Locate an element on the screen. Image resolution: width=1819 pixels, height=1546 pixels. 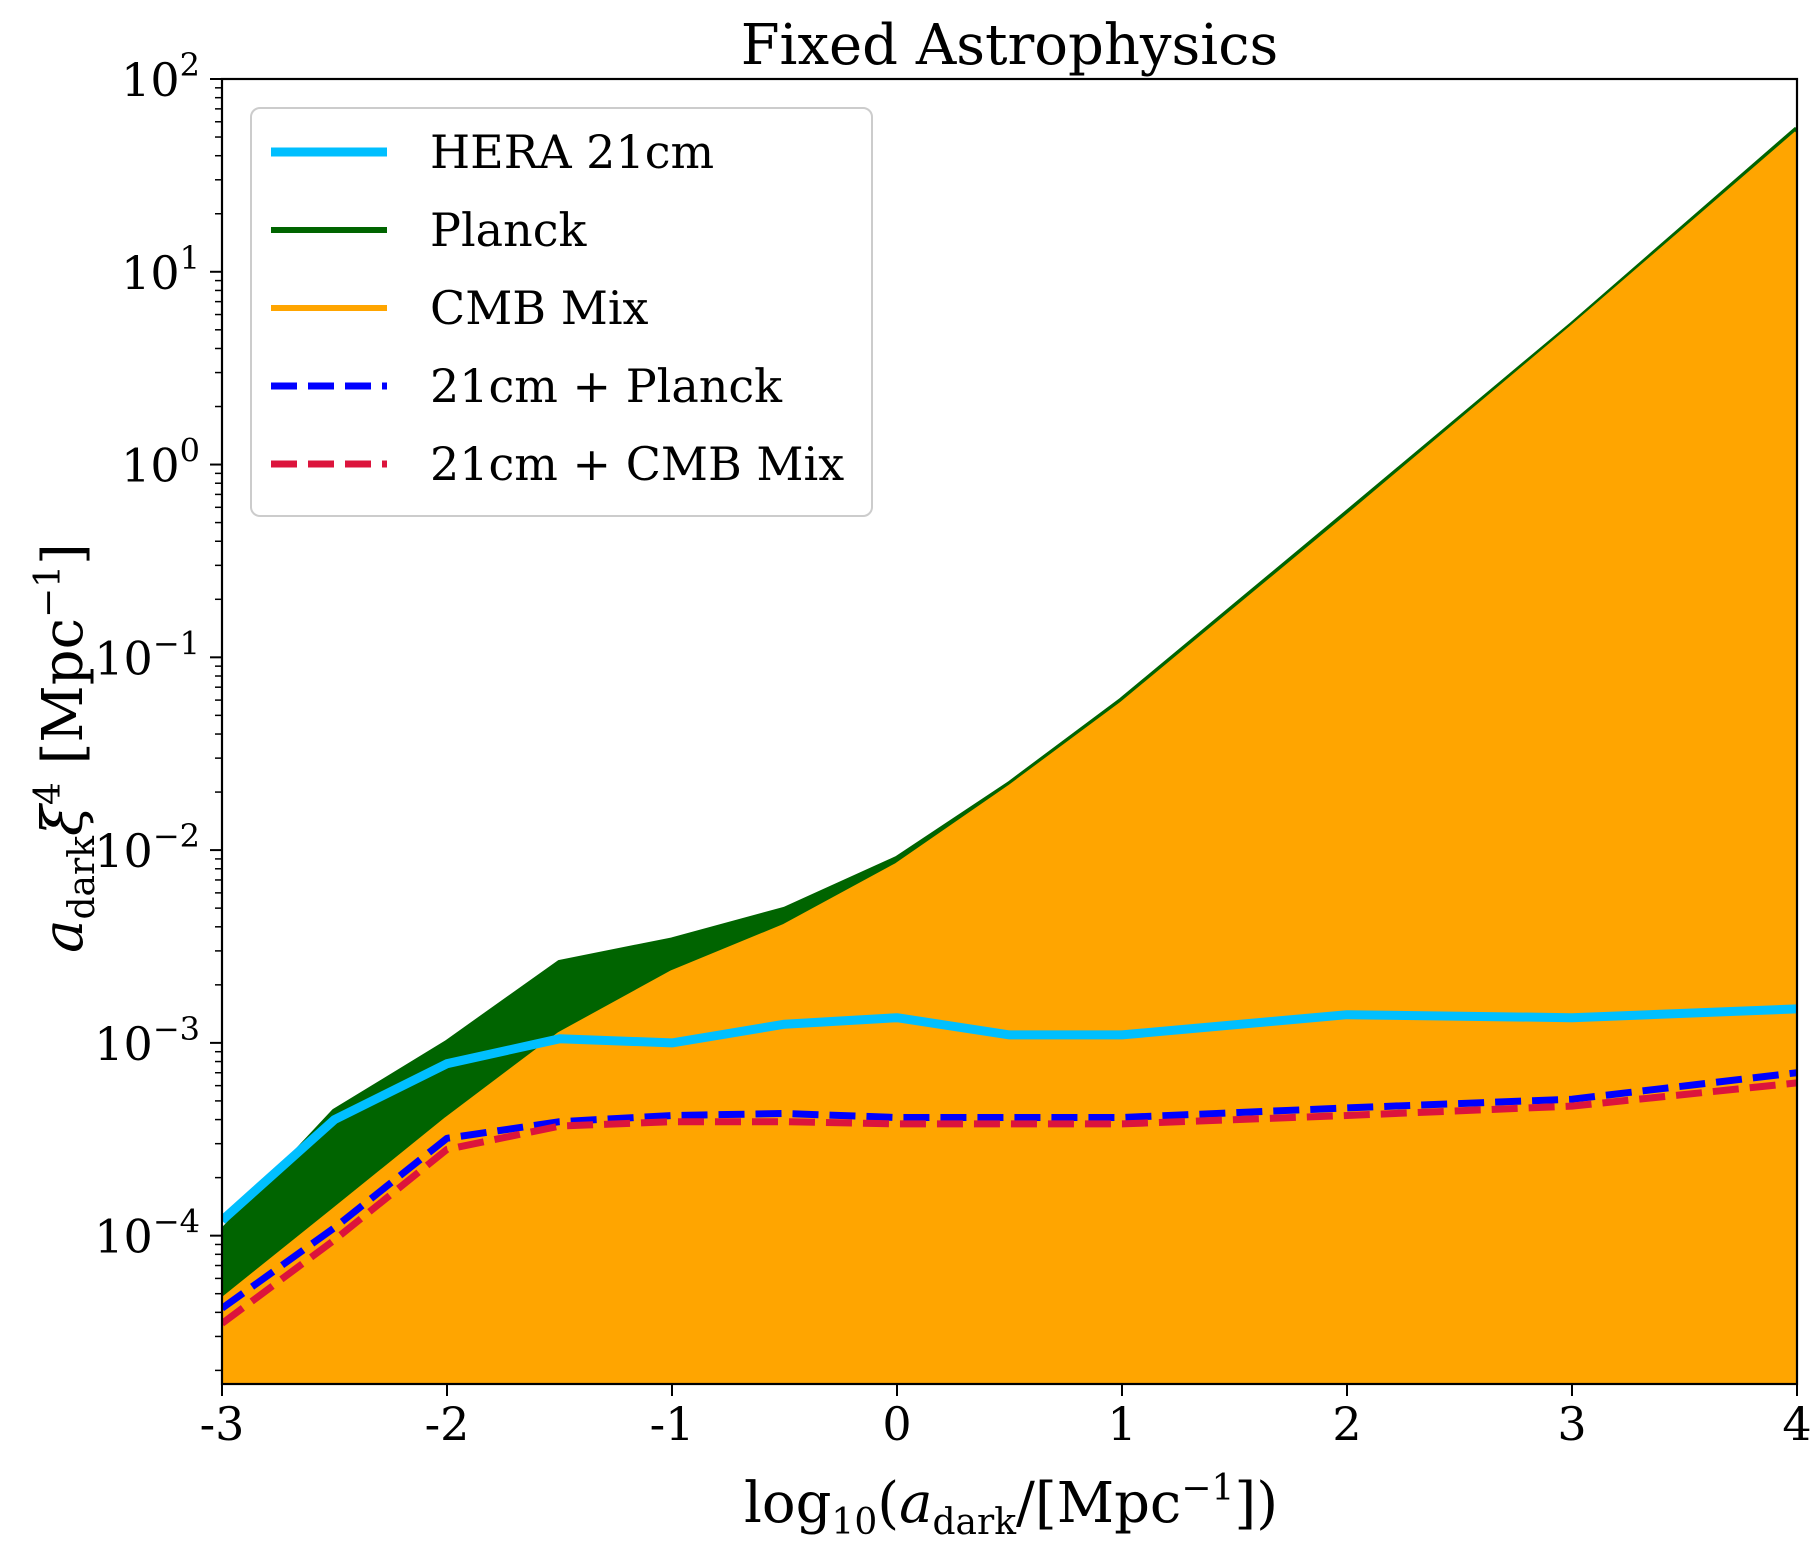
y-tick-label: 10¹ is located at coordinates (160, 269).